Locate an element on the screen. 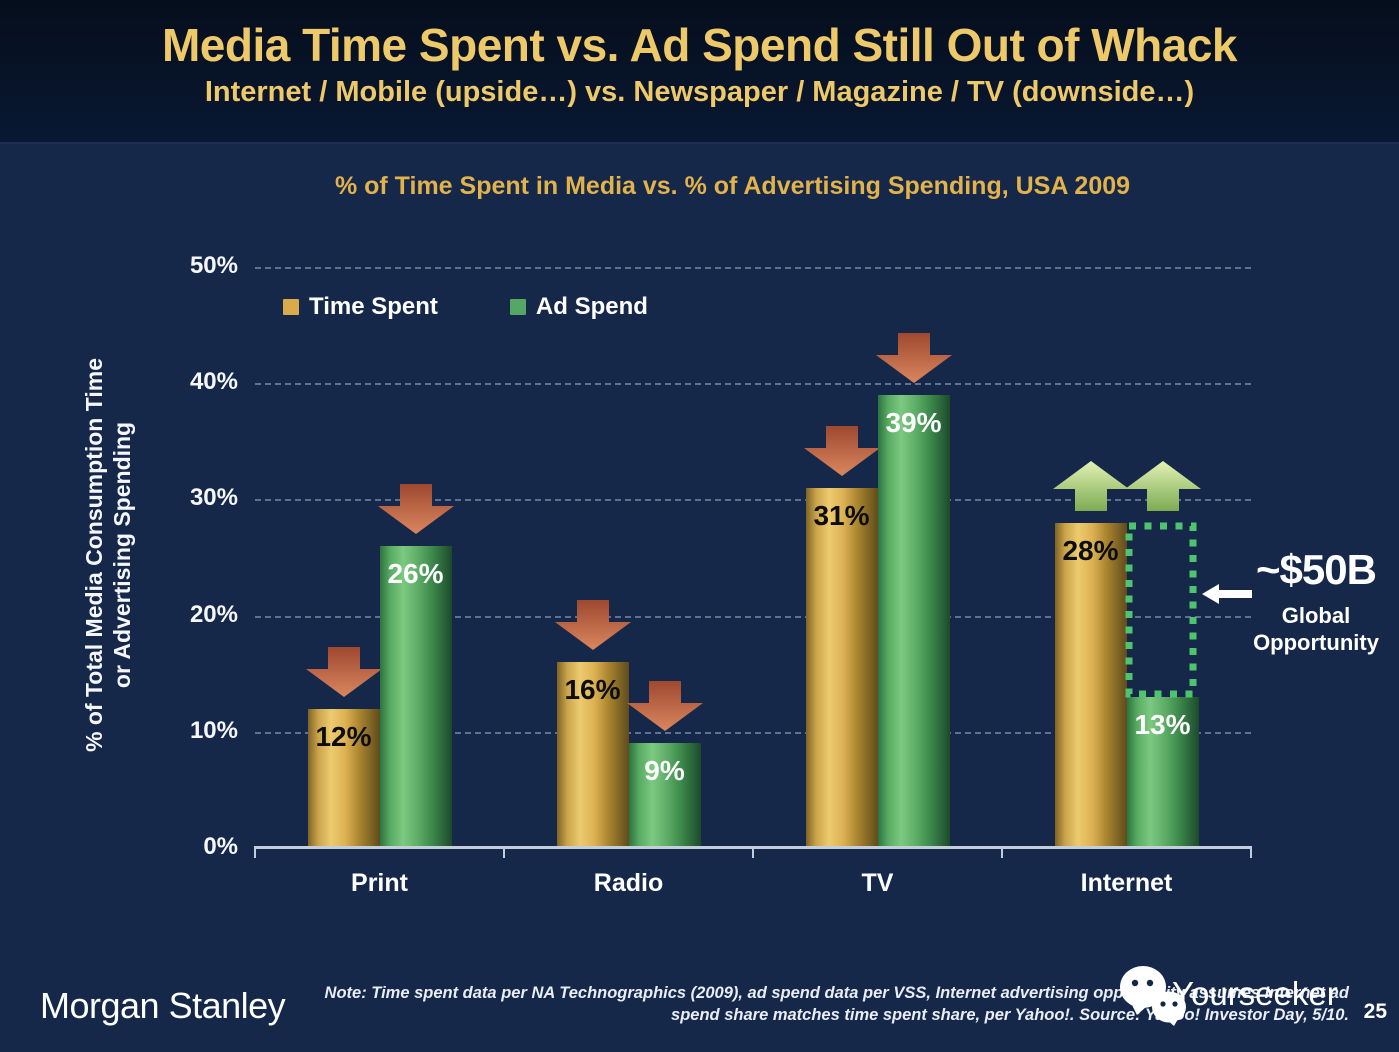 This screenshot has height=1052, width=1399. watermark-text: Yourseeker is located at coordinates (1255, 993).